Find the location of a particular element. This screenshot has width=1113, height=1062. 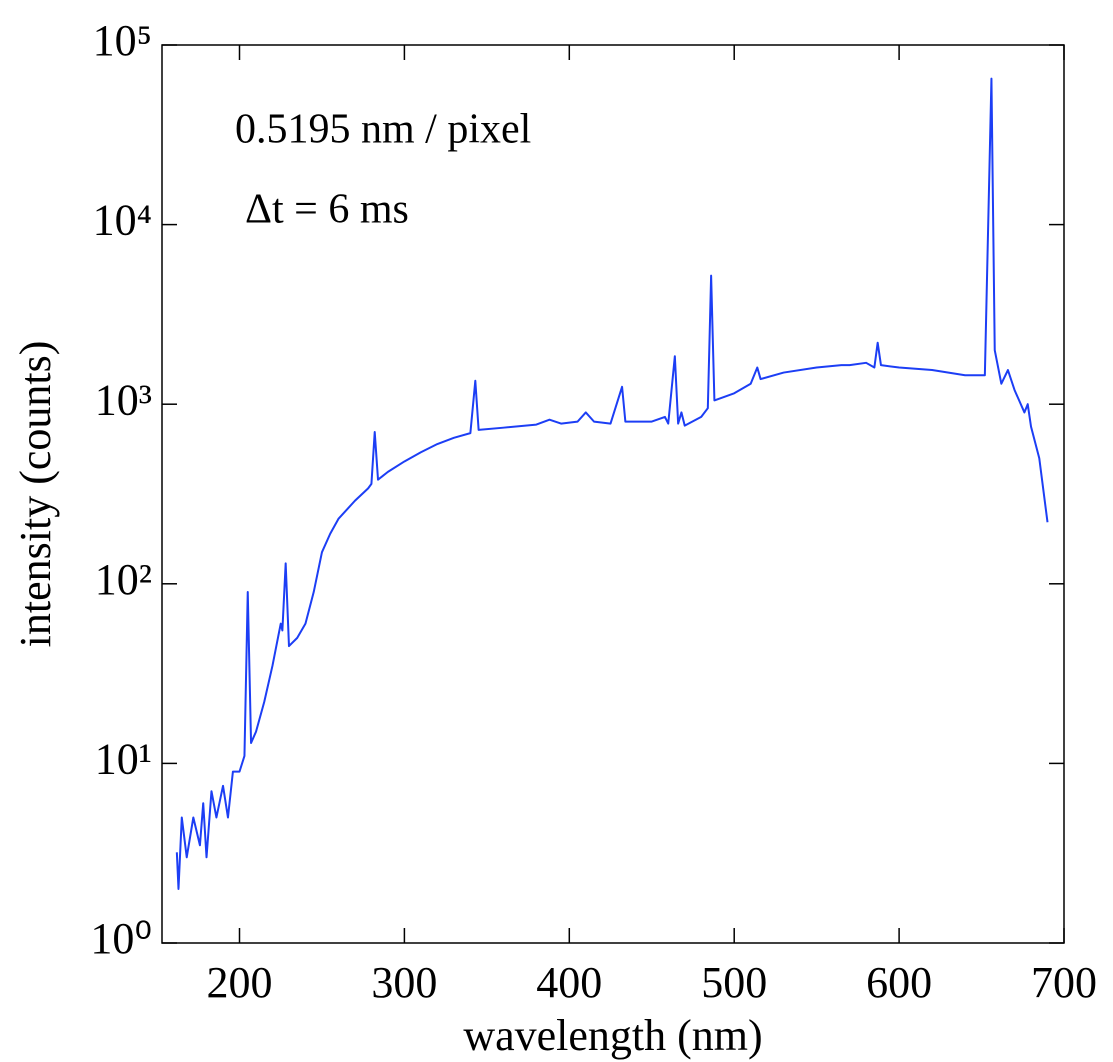

x-tick-label: 700 is located at coordinates (1064, 982).